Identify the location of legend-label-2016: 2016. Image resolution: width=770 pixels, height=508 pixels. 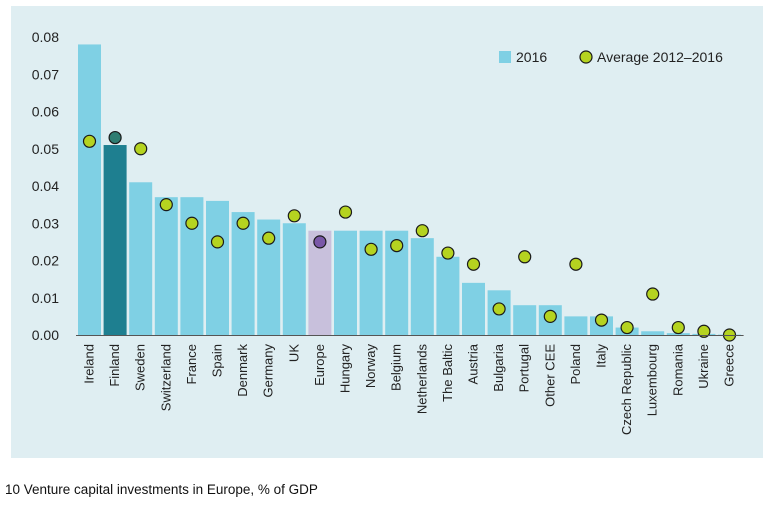
(531, 57).